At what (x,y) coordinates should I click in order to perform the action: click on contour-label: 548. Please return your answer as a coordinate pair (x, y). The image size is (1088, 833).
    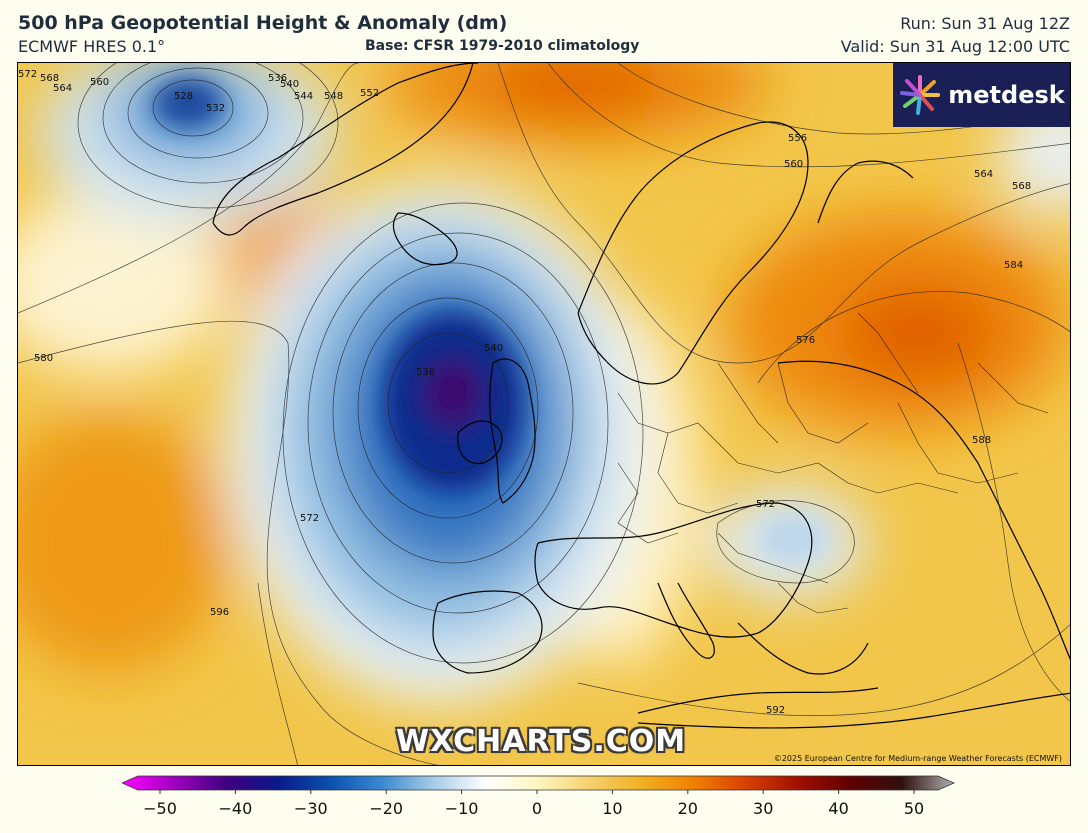
    Looking at the image, I should click on (333, 96).